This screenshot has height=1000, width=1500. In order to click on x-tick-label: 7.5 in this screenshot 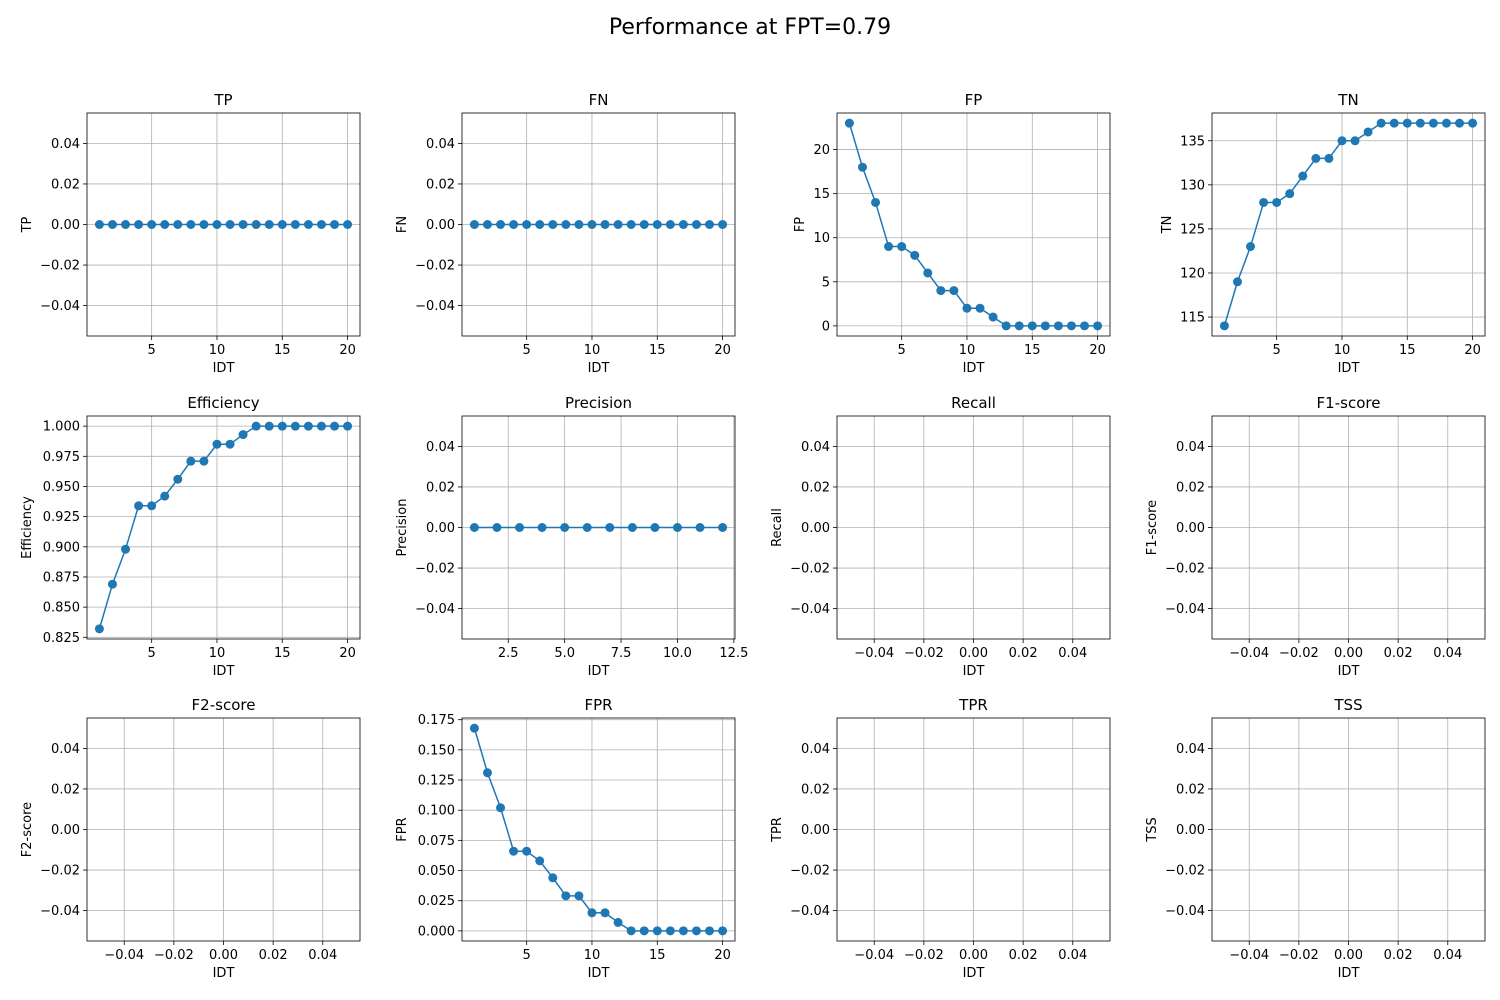, I will do `click(621, 653)`.